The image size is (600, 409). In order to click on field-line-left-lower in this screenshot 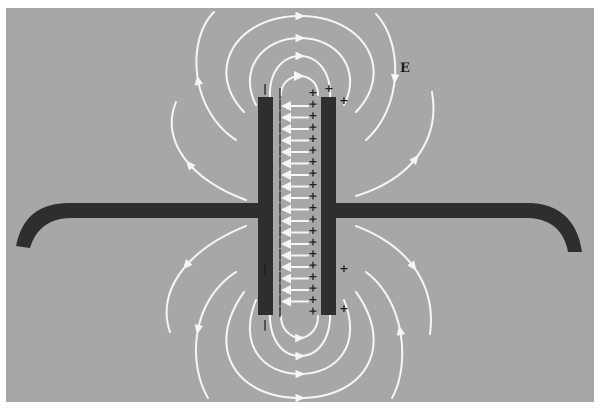, I will do `click(206, 279)`.